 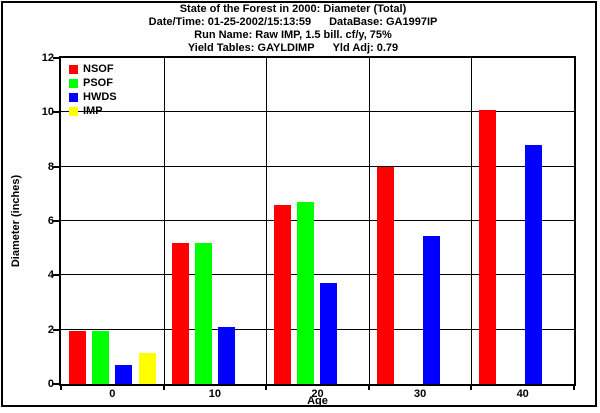 I want to click on legend-label-imp: IMP, so click(x=93, y=110).